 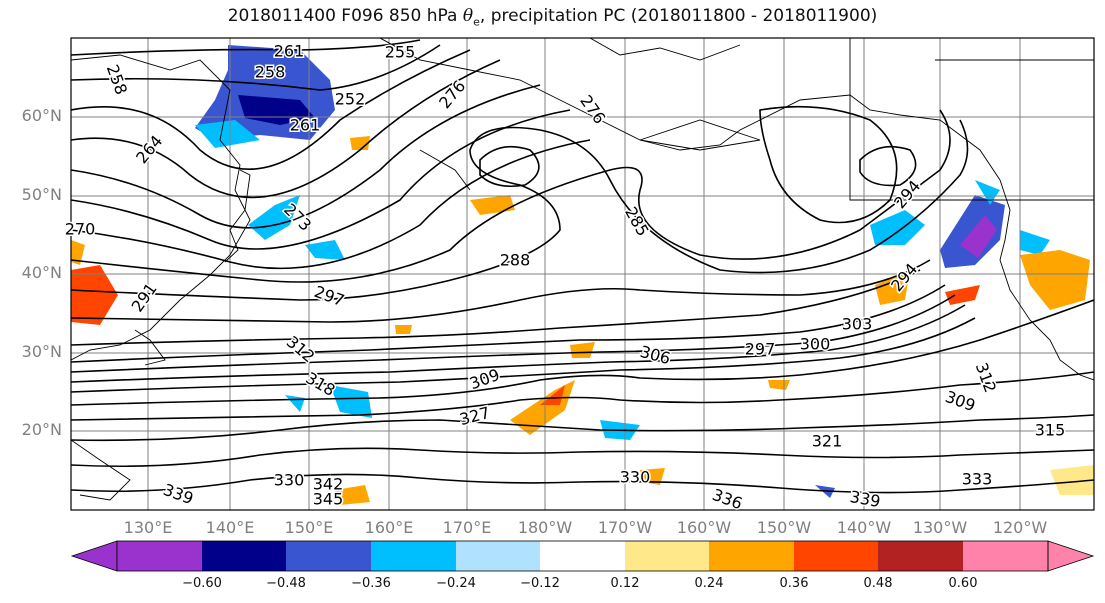 What do you see at coordinates (148, 527) in the screenshot?
I see `lon-label: 130°E` at bounding box center [148, 527].